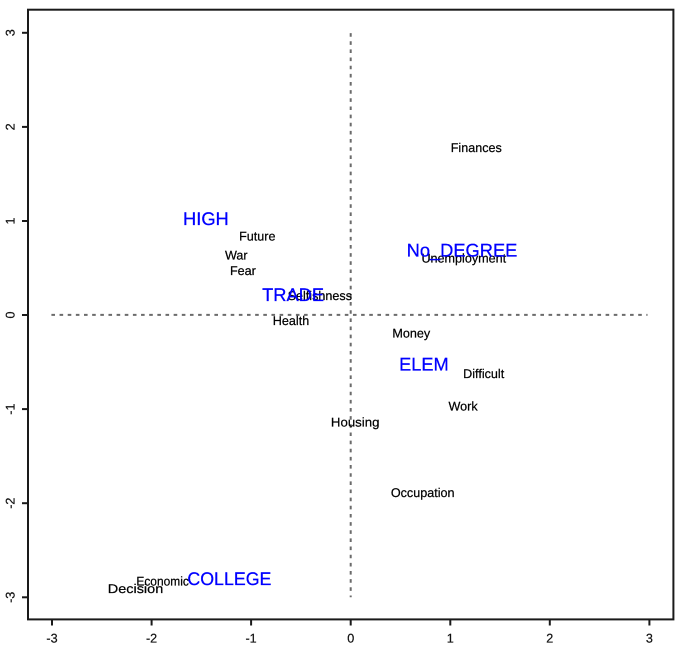 The image size is (682, 648). What do you see at coordinates (291, 321) in the screenshot?
I see `svg-text: Health` at bounding box center [291, 321].